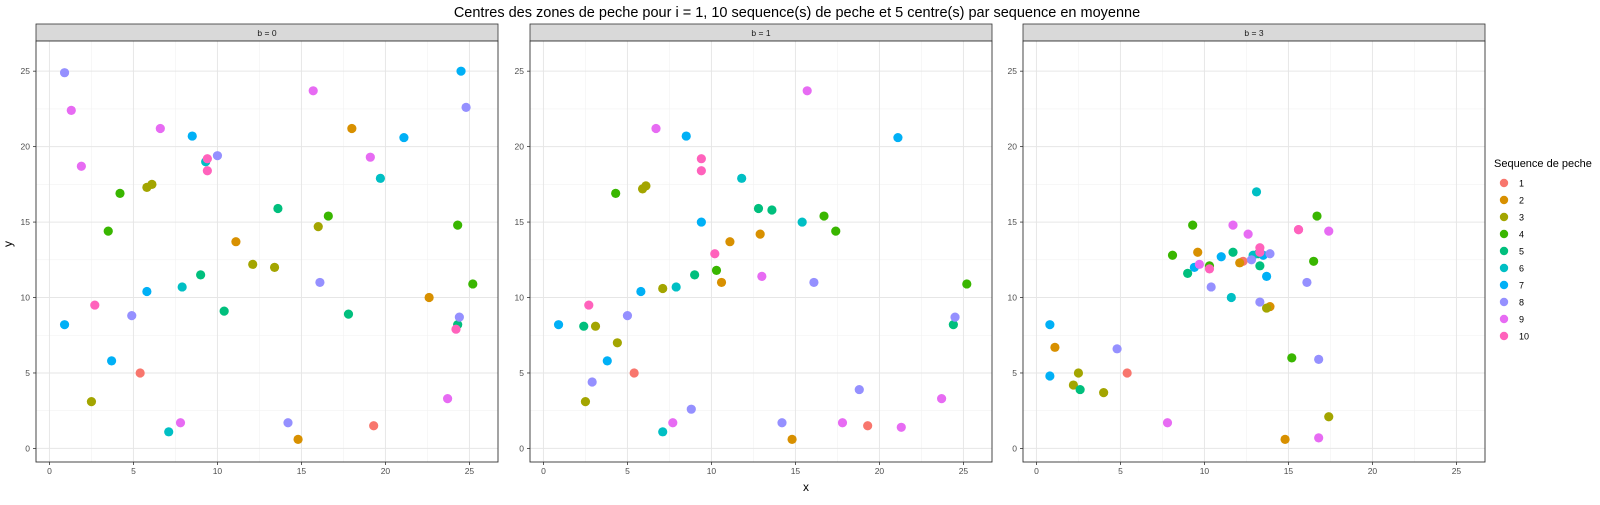  I want to click on legend-label: 4, so click(1521, 235).